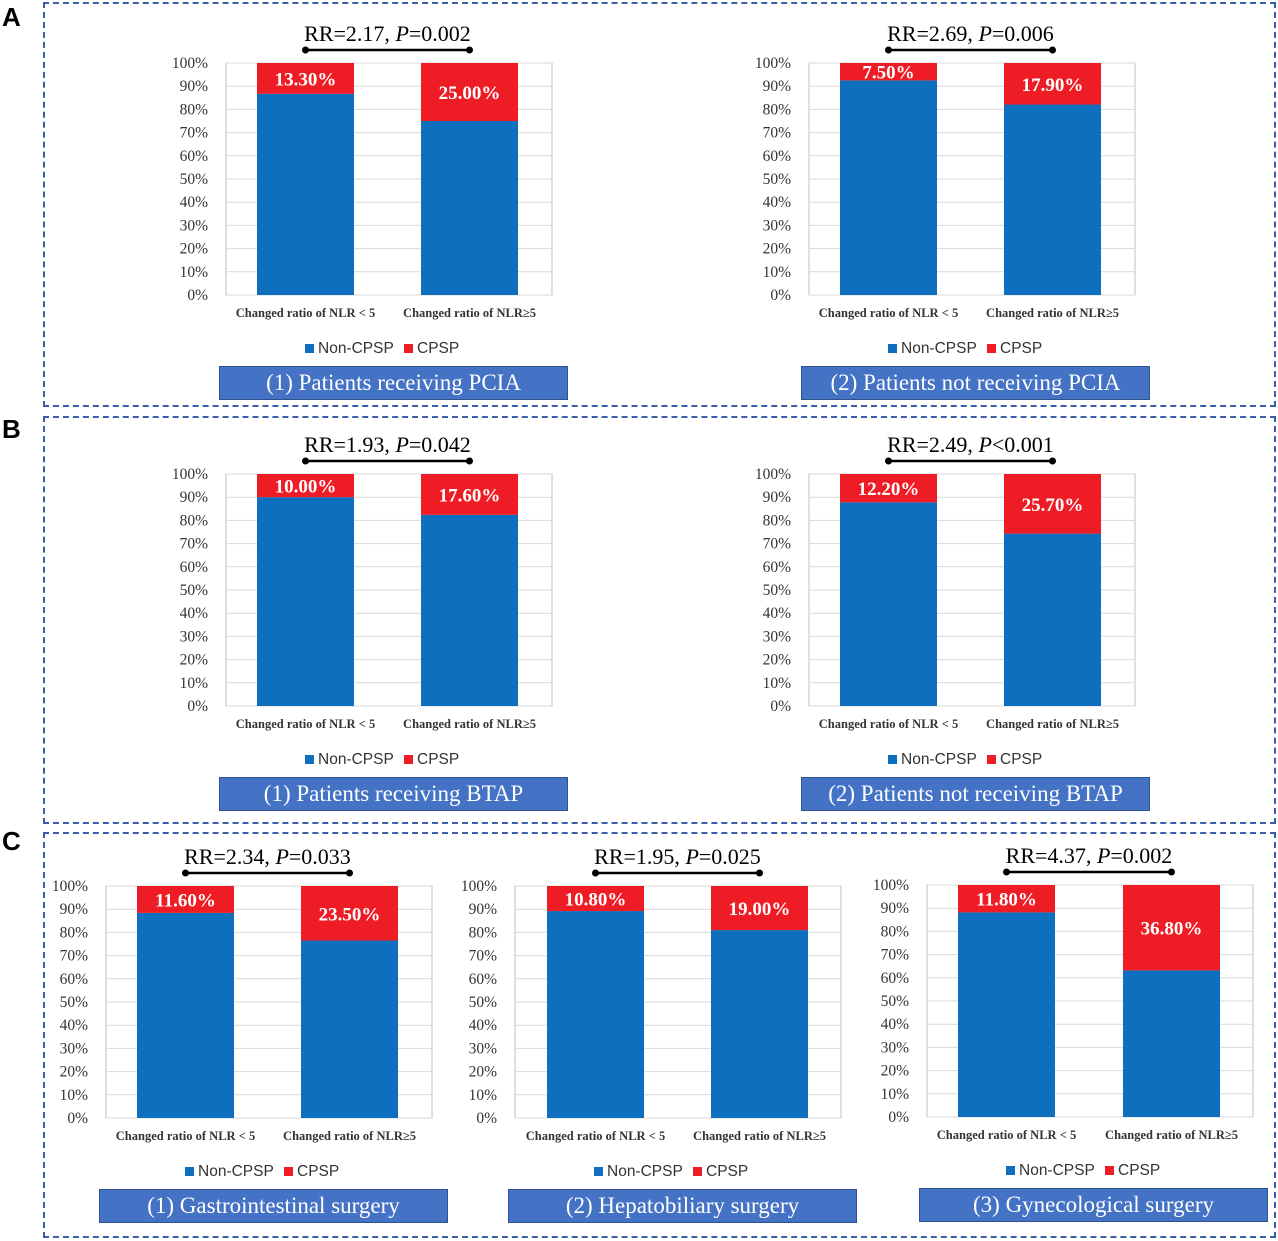 The width and height of the screenshot is (1278, 1241). What do you see at coordinates (273, 1206) in the screenshot?
I see `subtitle-c1: (1) Gastrointestinal surgery` at bounding box center [273, 1206].